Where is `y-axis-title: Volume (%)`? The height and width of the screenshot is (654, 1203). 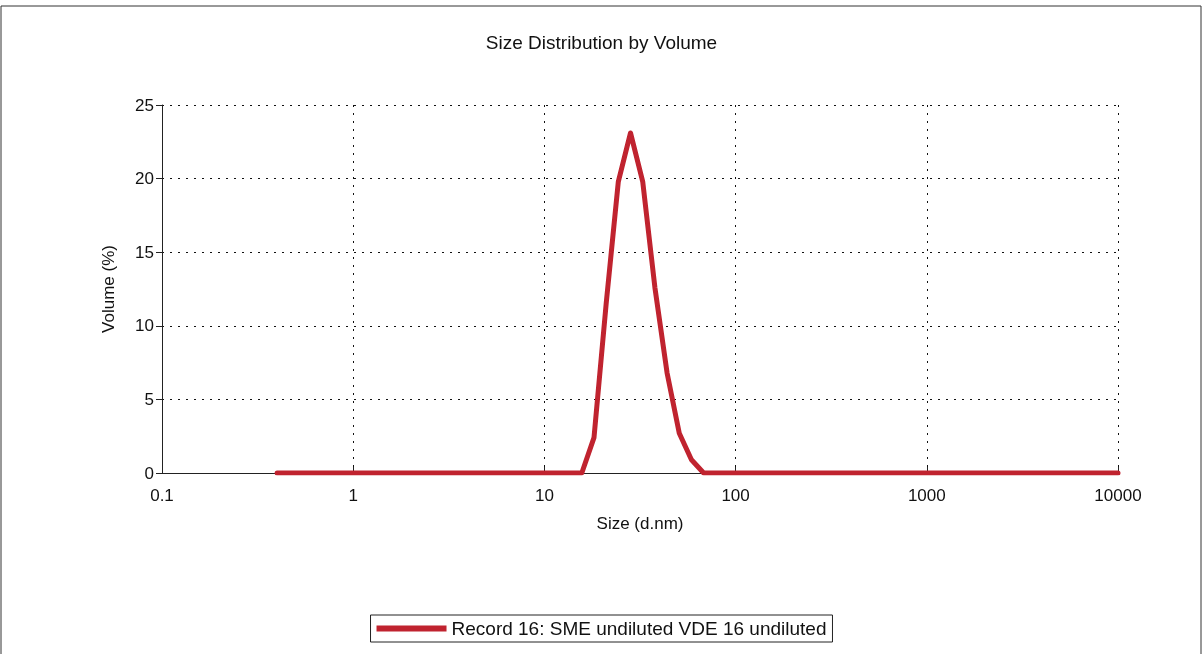
y-axis-title: Volume (%) is located at coordinates (108, 289).